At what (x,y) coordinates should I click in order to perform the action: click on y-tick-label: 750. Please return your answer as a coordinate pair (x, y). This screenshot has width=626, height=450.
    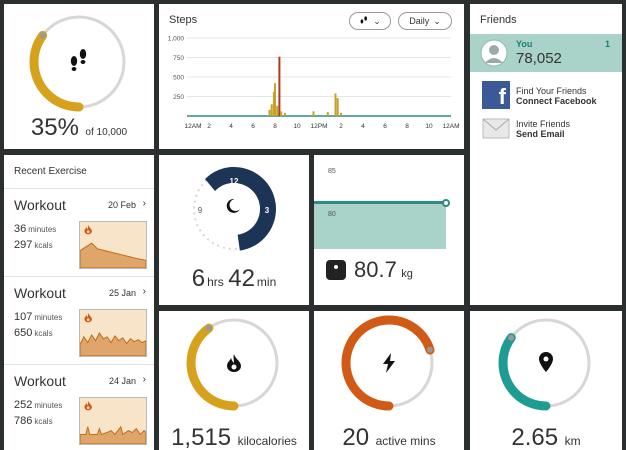
    Looking at the image, I should click on (178, 58).